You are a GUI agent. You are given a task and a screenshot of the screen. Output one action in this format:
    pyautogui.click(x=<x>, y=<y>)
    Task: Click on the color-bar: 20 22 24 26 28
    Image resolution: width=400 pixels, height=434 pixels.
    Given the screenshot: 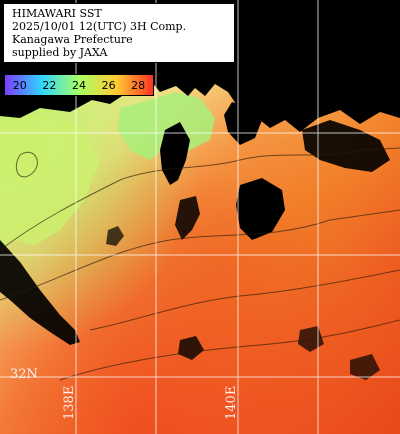 What is the action you would take?
    pyautogui.click(x=79, y=85)
    